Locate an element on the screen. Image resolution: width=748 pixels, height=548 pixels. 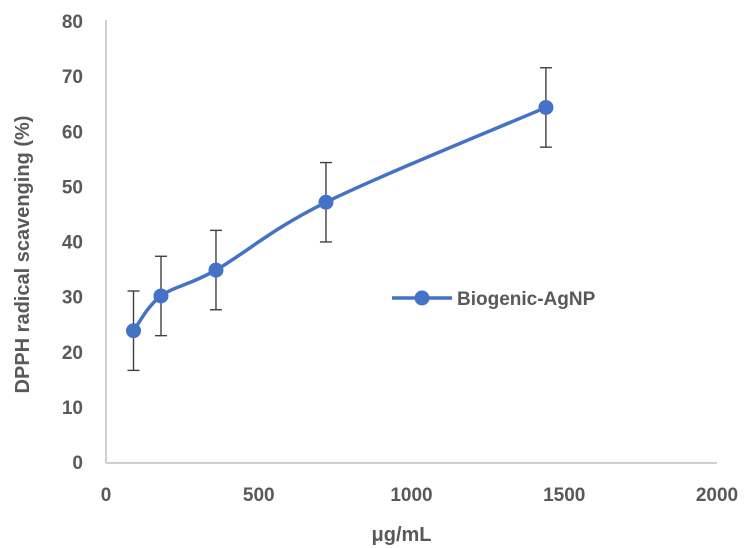
y-tick-label: 40 is located at coordinates (72, 243).